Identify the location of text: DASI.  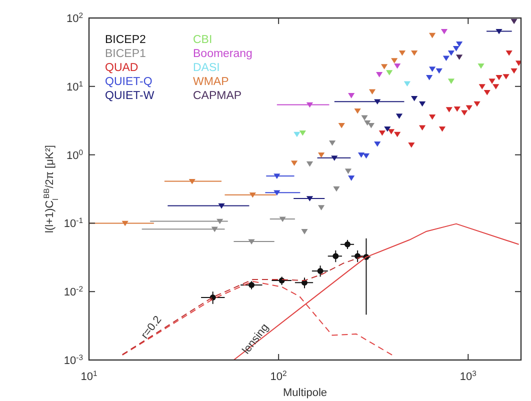
(206, 68).